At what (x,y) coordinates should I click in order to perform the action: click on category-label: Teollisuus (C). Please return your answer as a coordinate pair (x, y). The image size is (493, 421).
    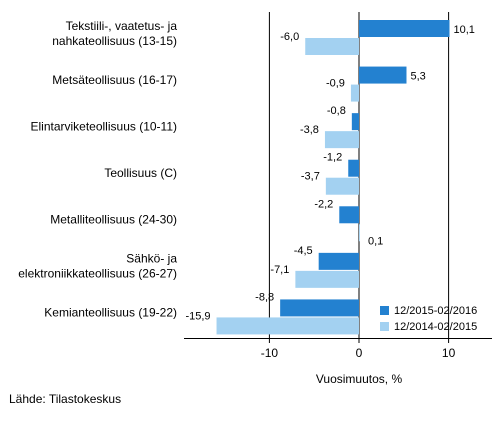
    Looking at the image, I should click on (140, 173).